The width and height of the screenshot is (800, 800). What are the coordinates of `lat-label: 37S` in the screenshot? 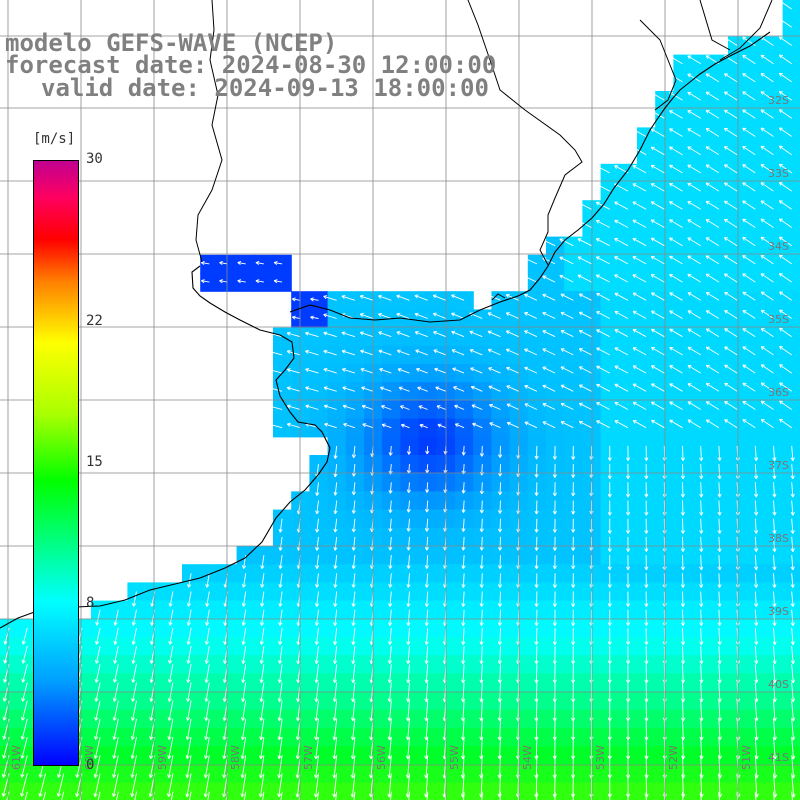 It's located at (778, 465).